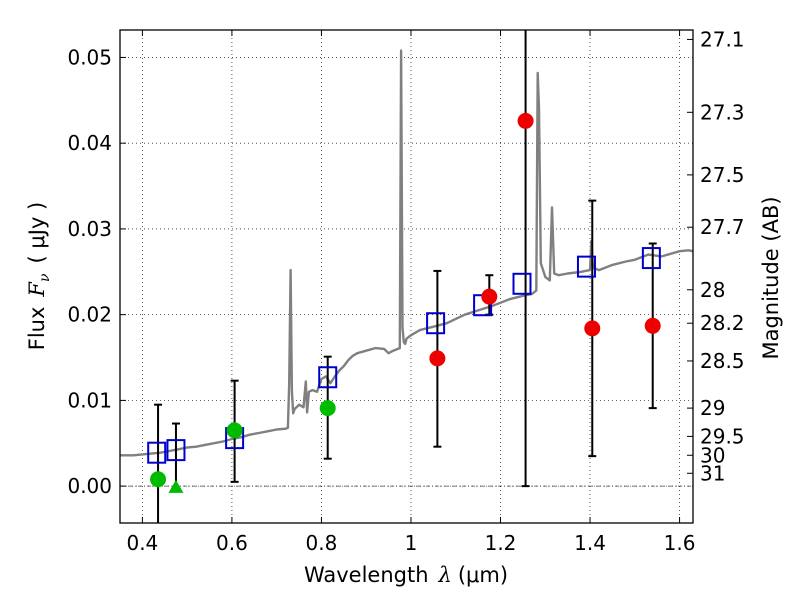 Image resolution: width=800 pixels, height=600 pixels. What do you see at coordinates (722, 175) in the screenshot?
I see `right-tick-label: 27.5` at bounding box center [722, 175].